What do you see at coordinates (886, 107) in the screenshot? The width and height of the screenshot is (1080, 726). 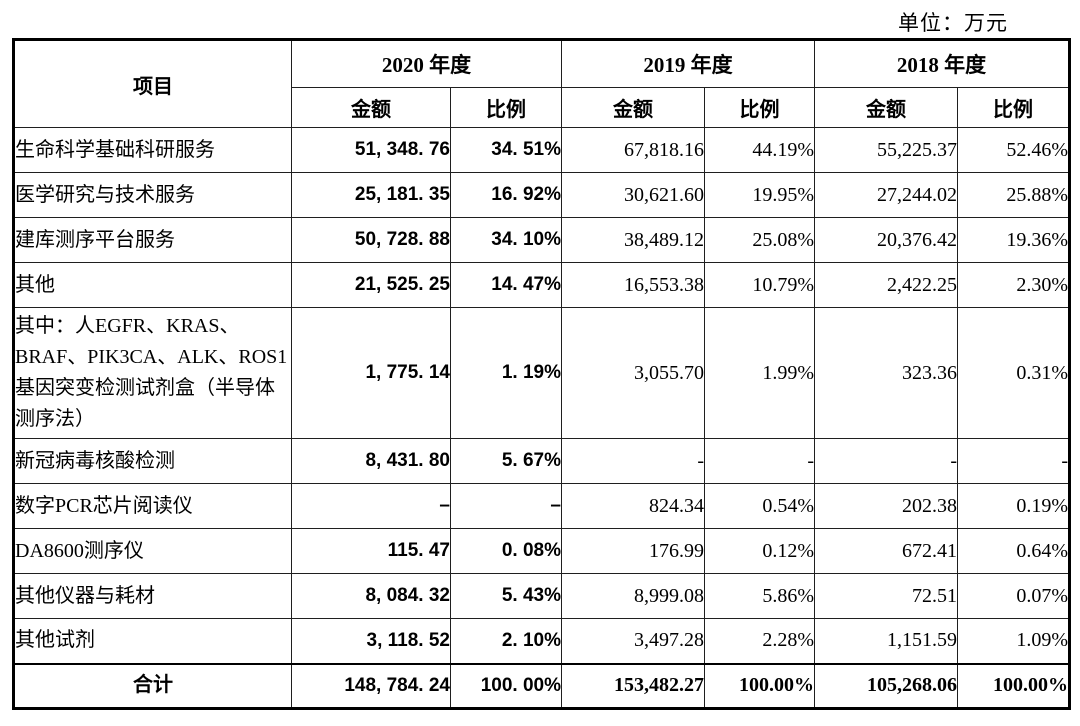 I see `subheader-2018-amount: 金额` at bounding box center [886, 107].